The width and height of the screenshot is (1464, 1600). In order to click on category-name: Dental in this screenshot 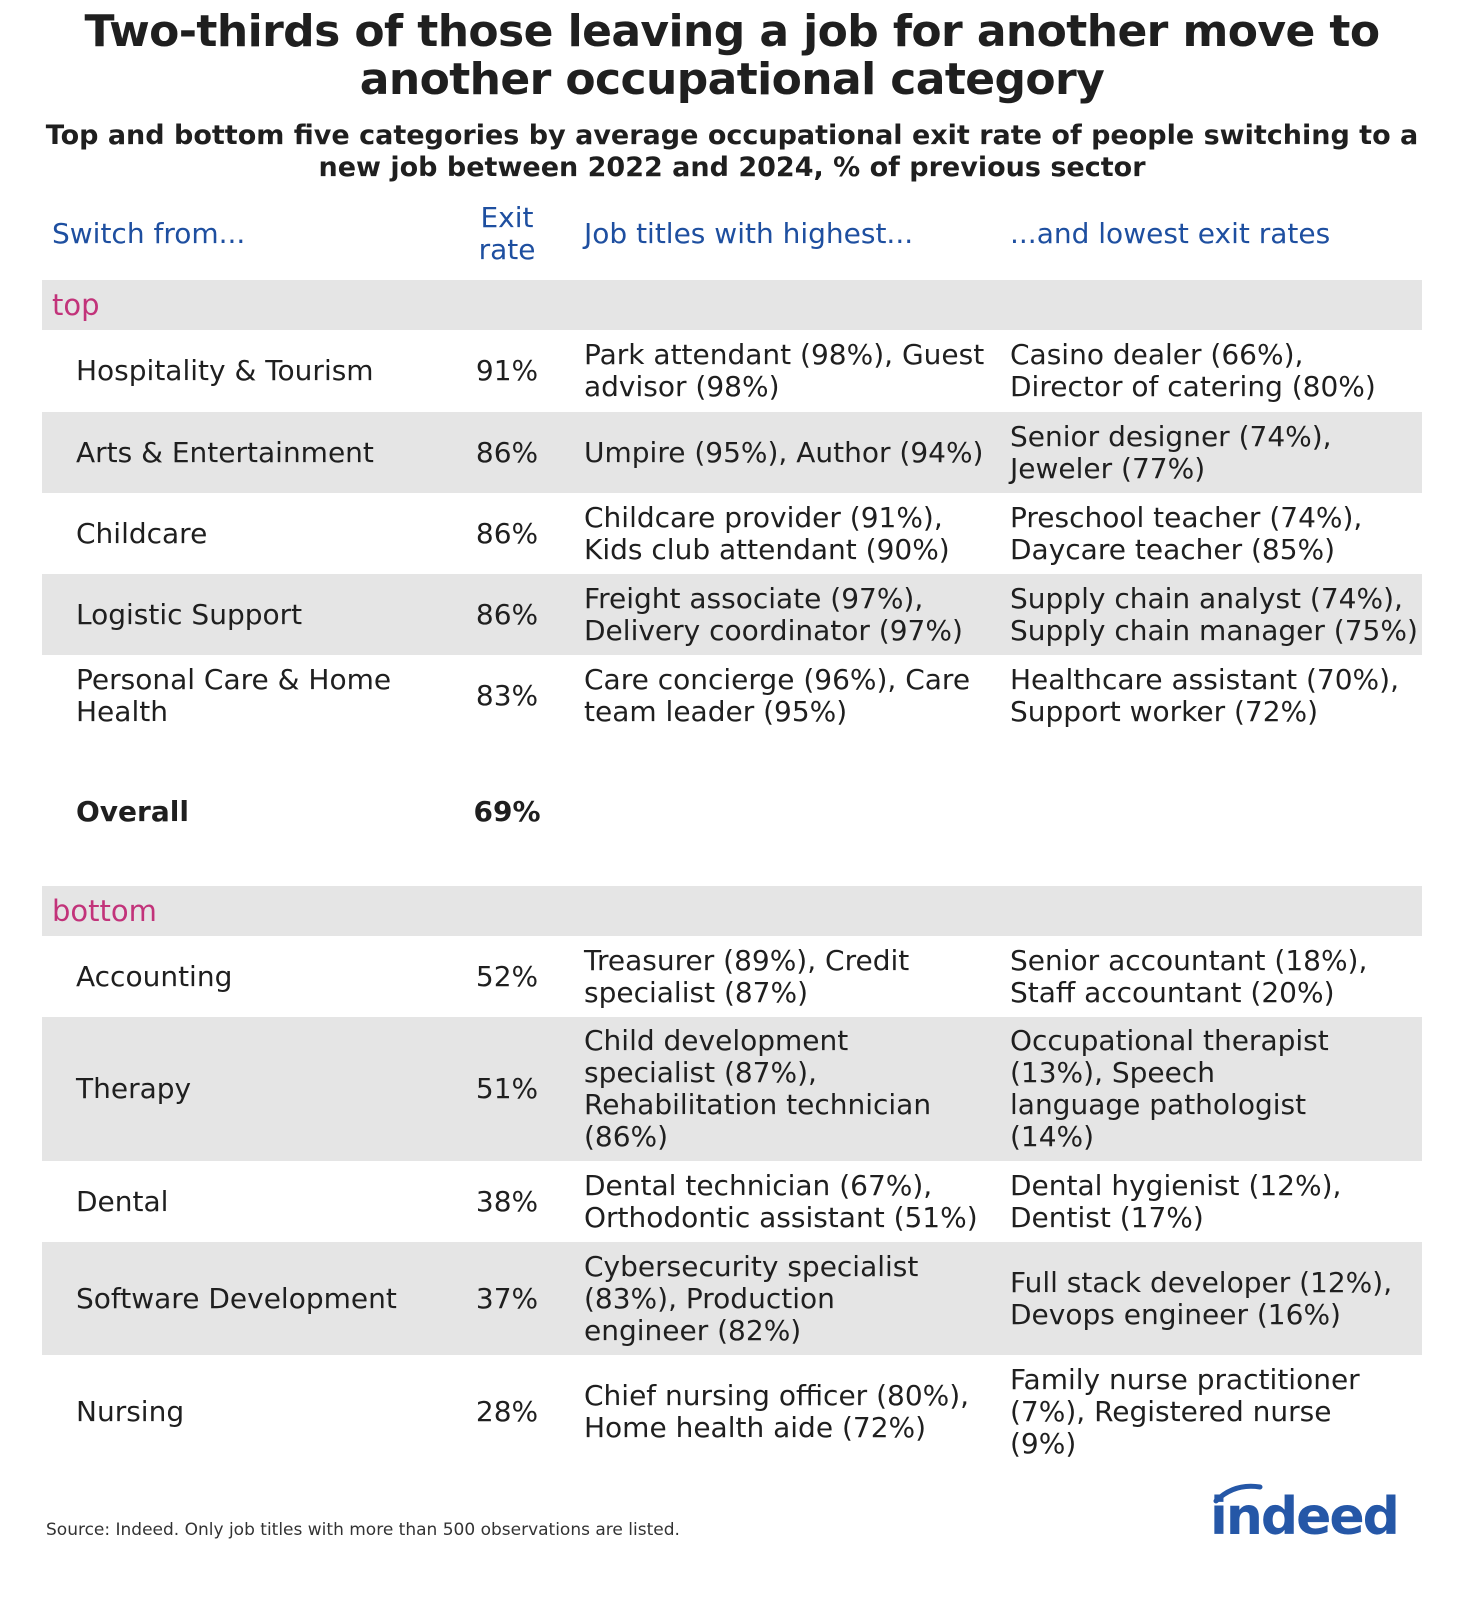, I will do `click(122, 1201)`.